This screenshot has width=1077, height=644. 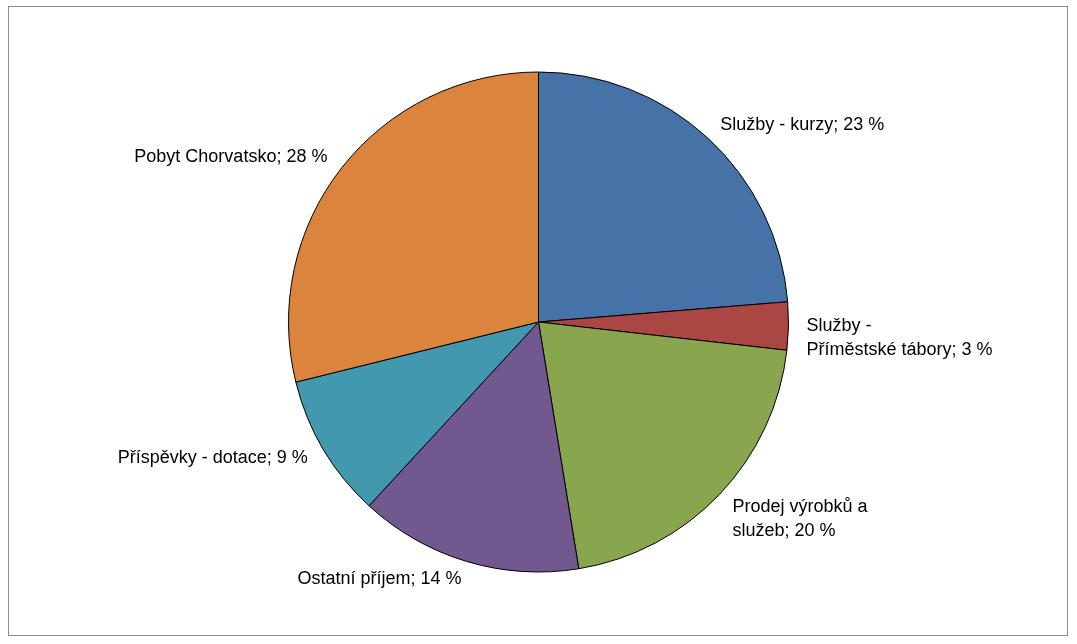 I want to click on slice-label: Příspěvky - dotace; 9 %, so click(x=212, y=457).